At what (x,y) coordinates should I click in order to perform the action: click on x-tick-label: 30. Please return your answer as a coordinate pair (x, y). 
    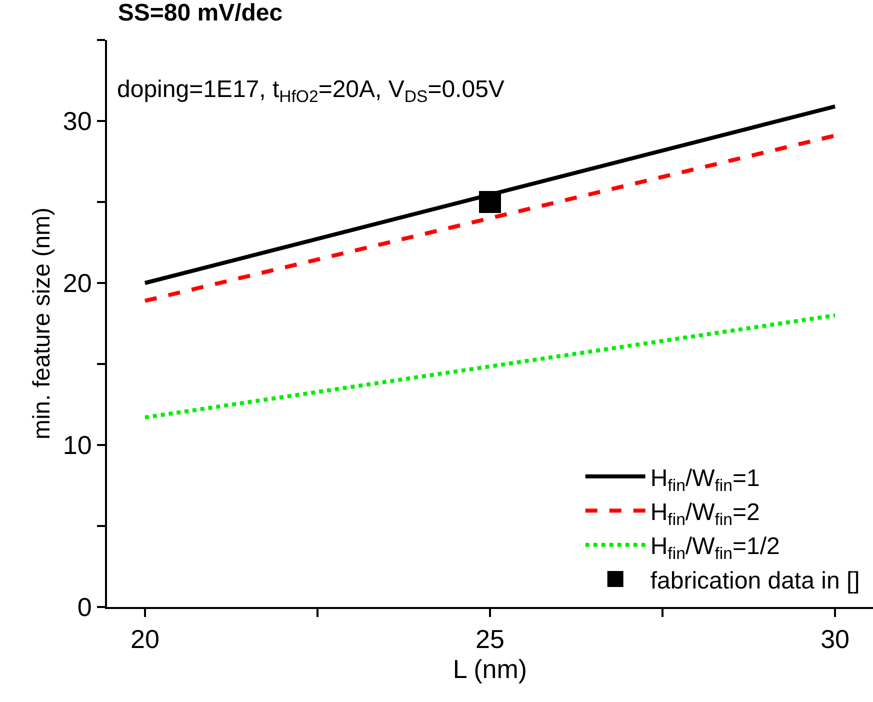
    Looking at the image, I should click on (835, 639).